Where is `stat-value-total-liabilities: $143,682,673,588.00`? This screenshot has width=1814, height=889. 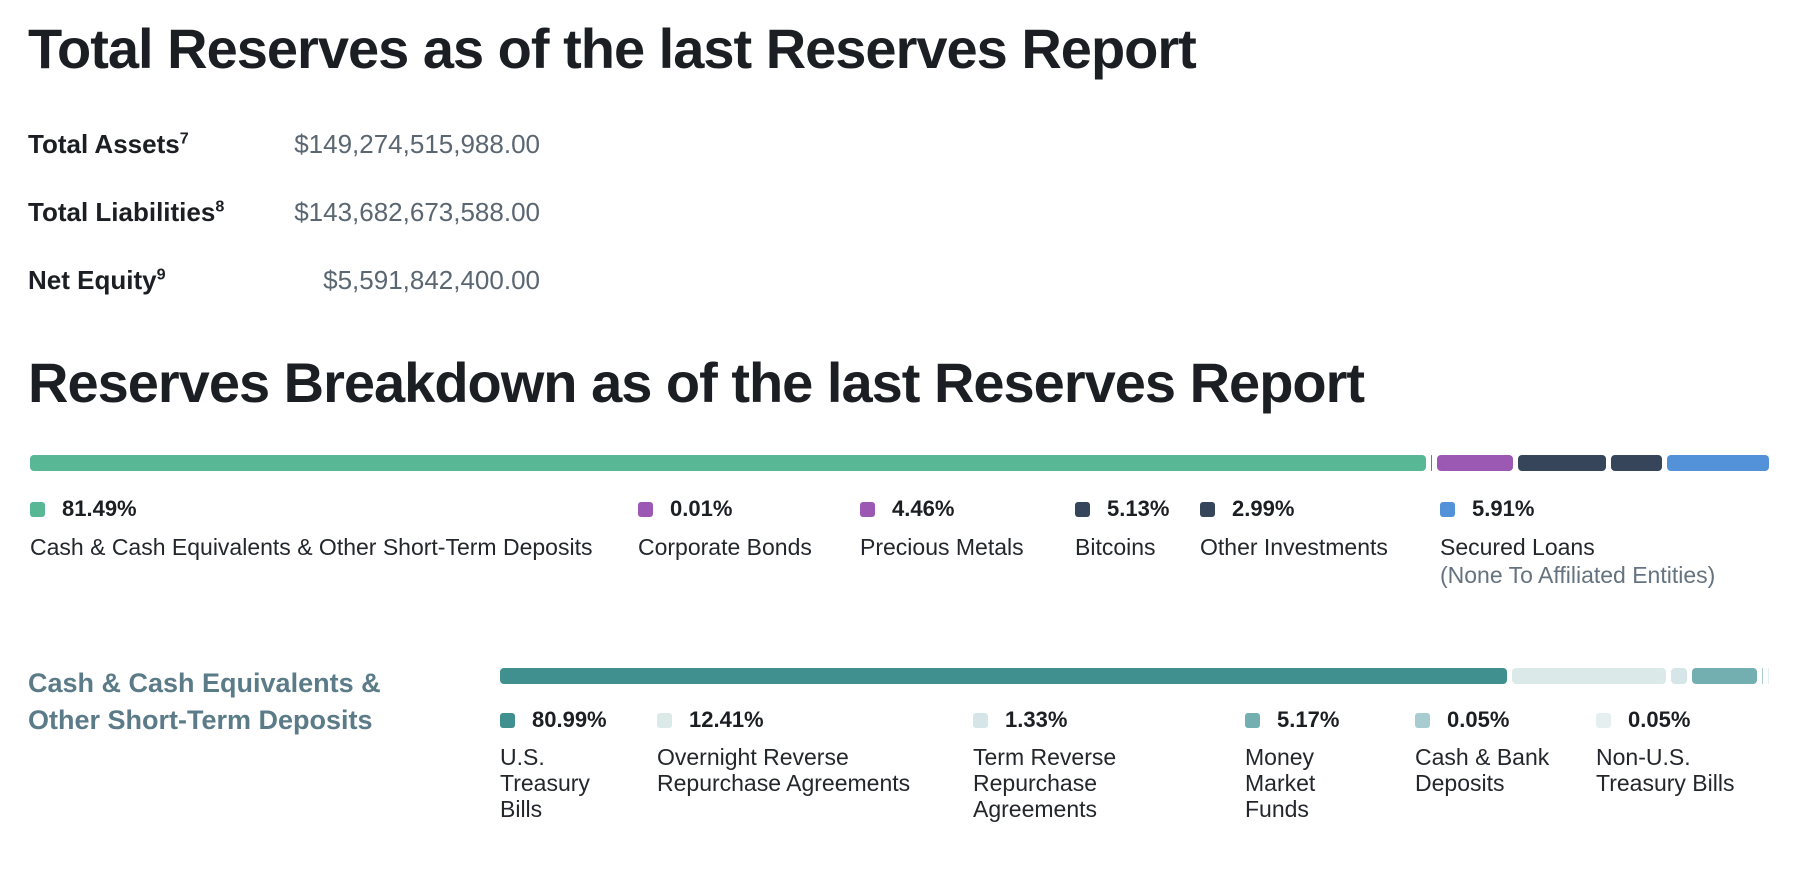 stat-value-total-liabilities: $143,682,673,588.00 is located at coordinates (417, 212).